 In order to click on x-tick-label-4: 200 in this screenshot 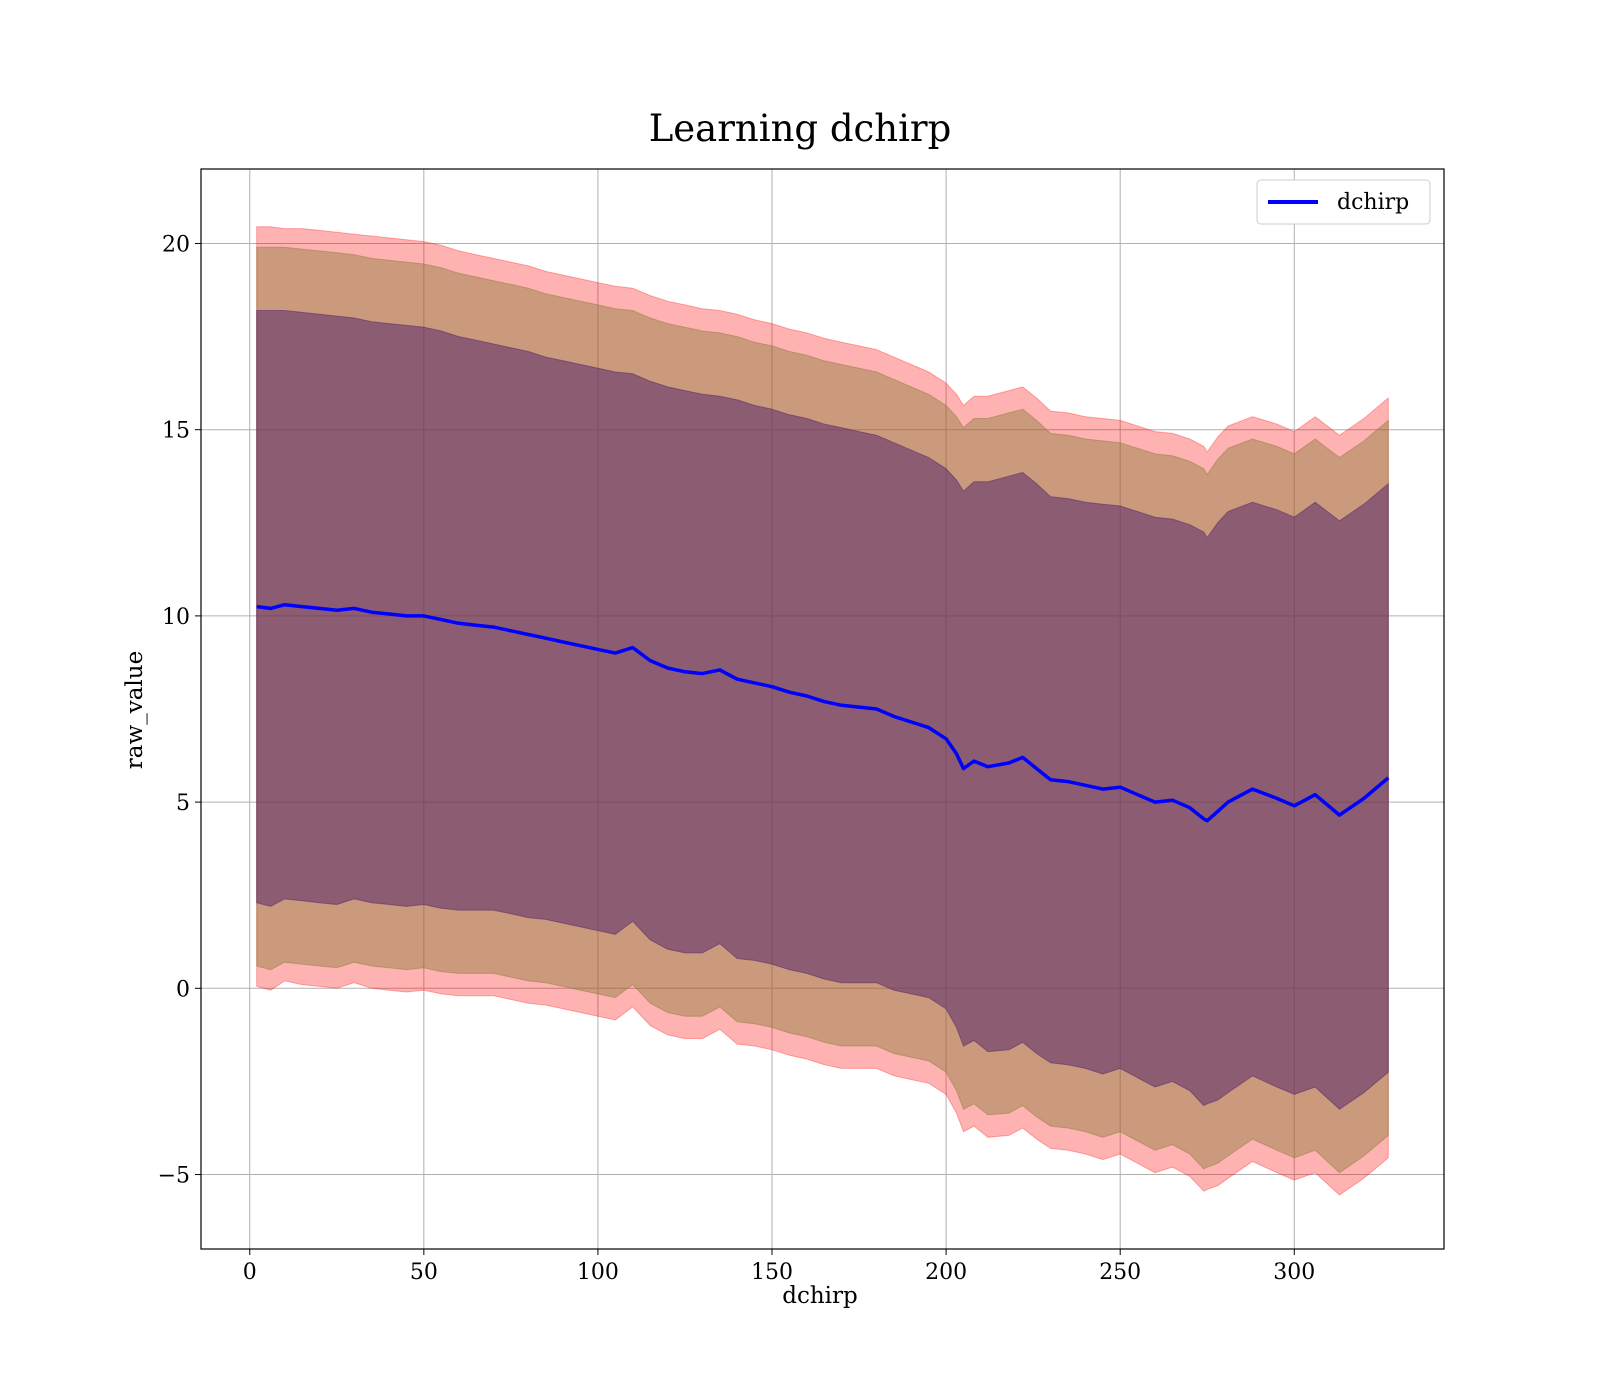, I will do `click(946, 1272)`.